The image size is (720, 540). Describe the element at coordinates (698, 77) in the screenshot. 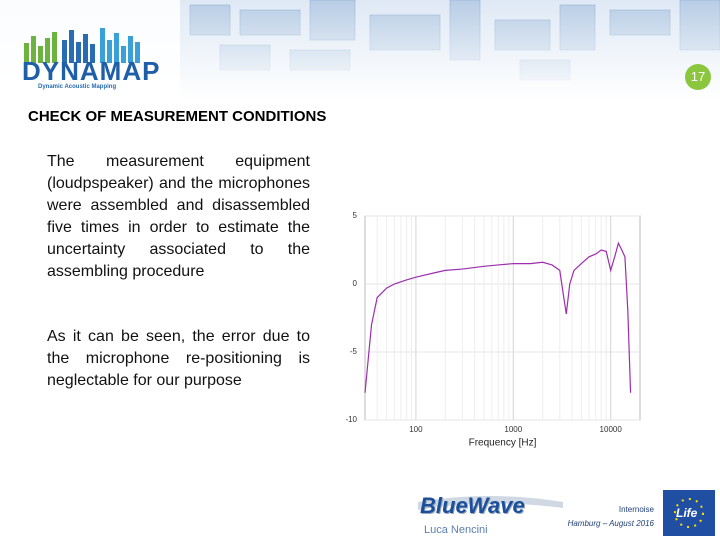

I see `page-number: 17` at that location.